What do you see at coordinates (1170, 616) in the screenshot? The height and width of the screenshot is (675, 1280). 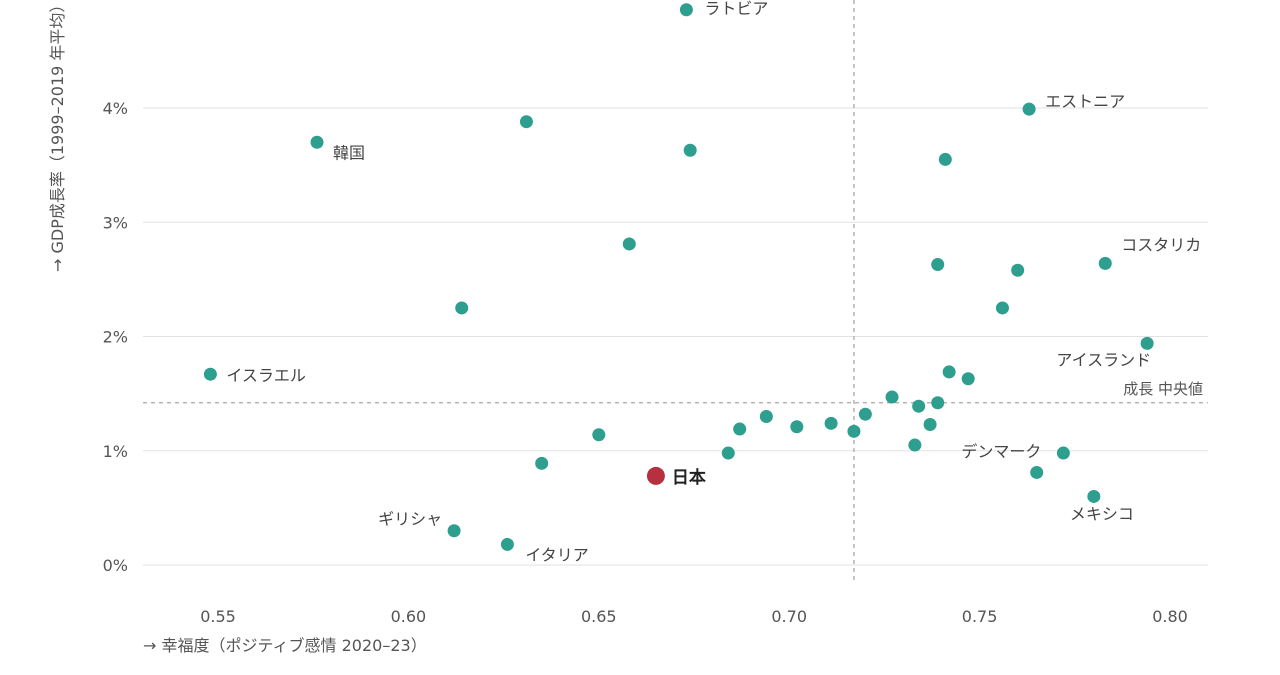 I see `x-tick-label: 0.80` at bounding box center [1170, 616].